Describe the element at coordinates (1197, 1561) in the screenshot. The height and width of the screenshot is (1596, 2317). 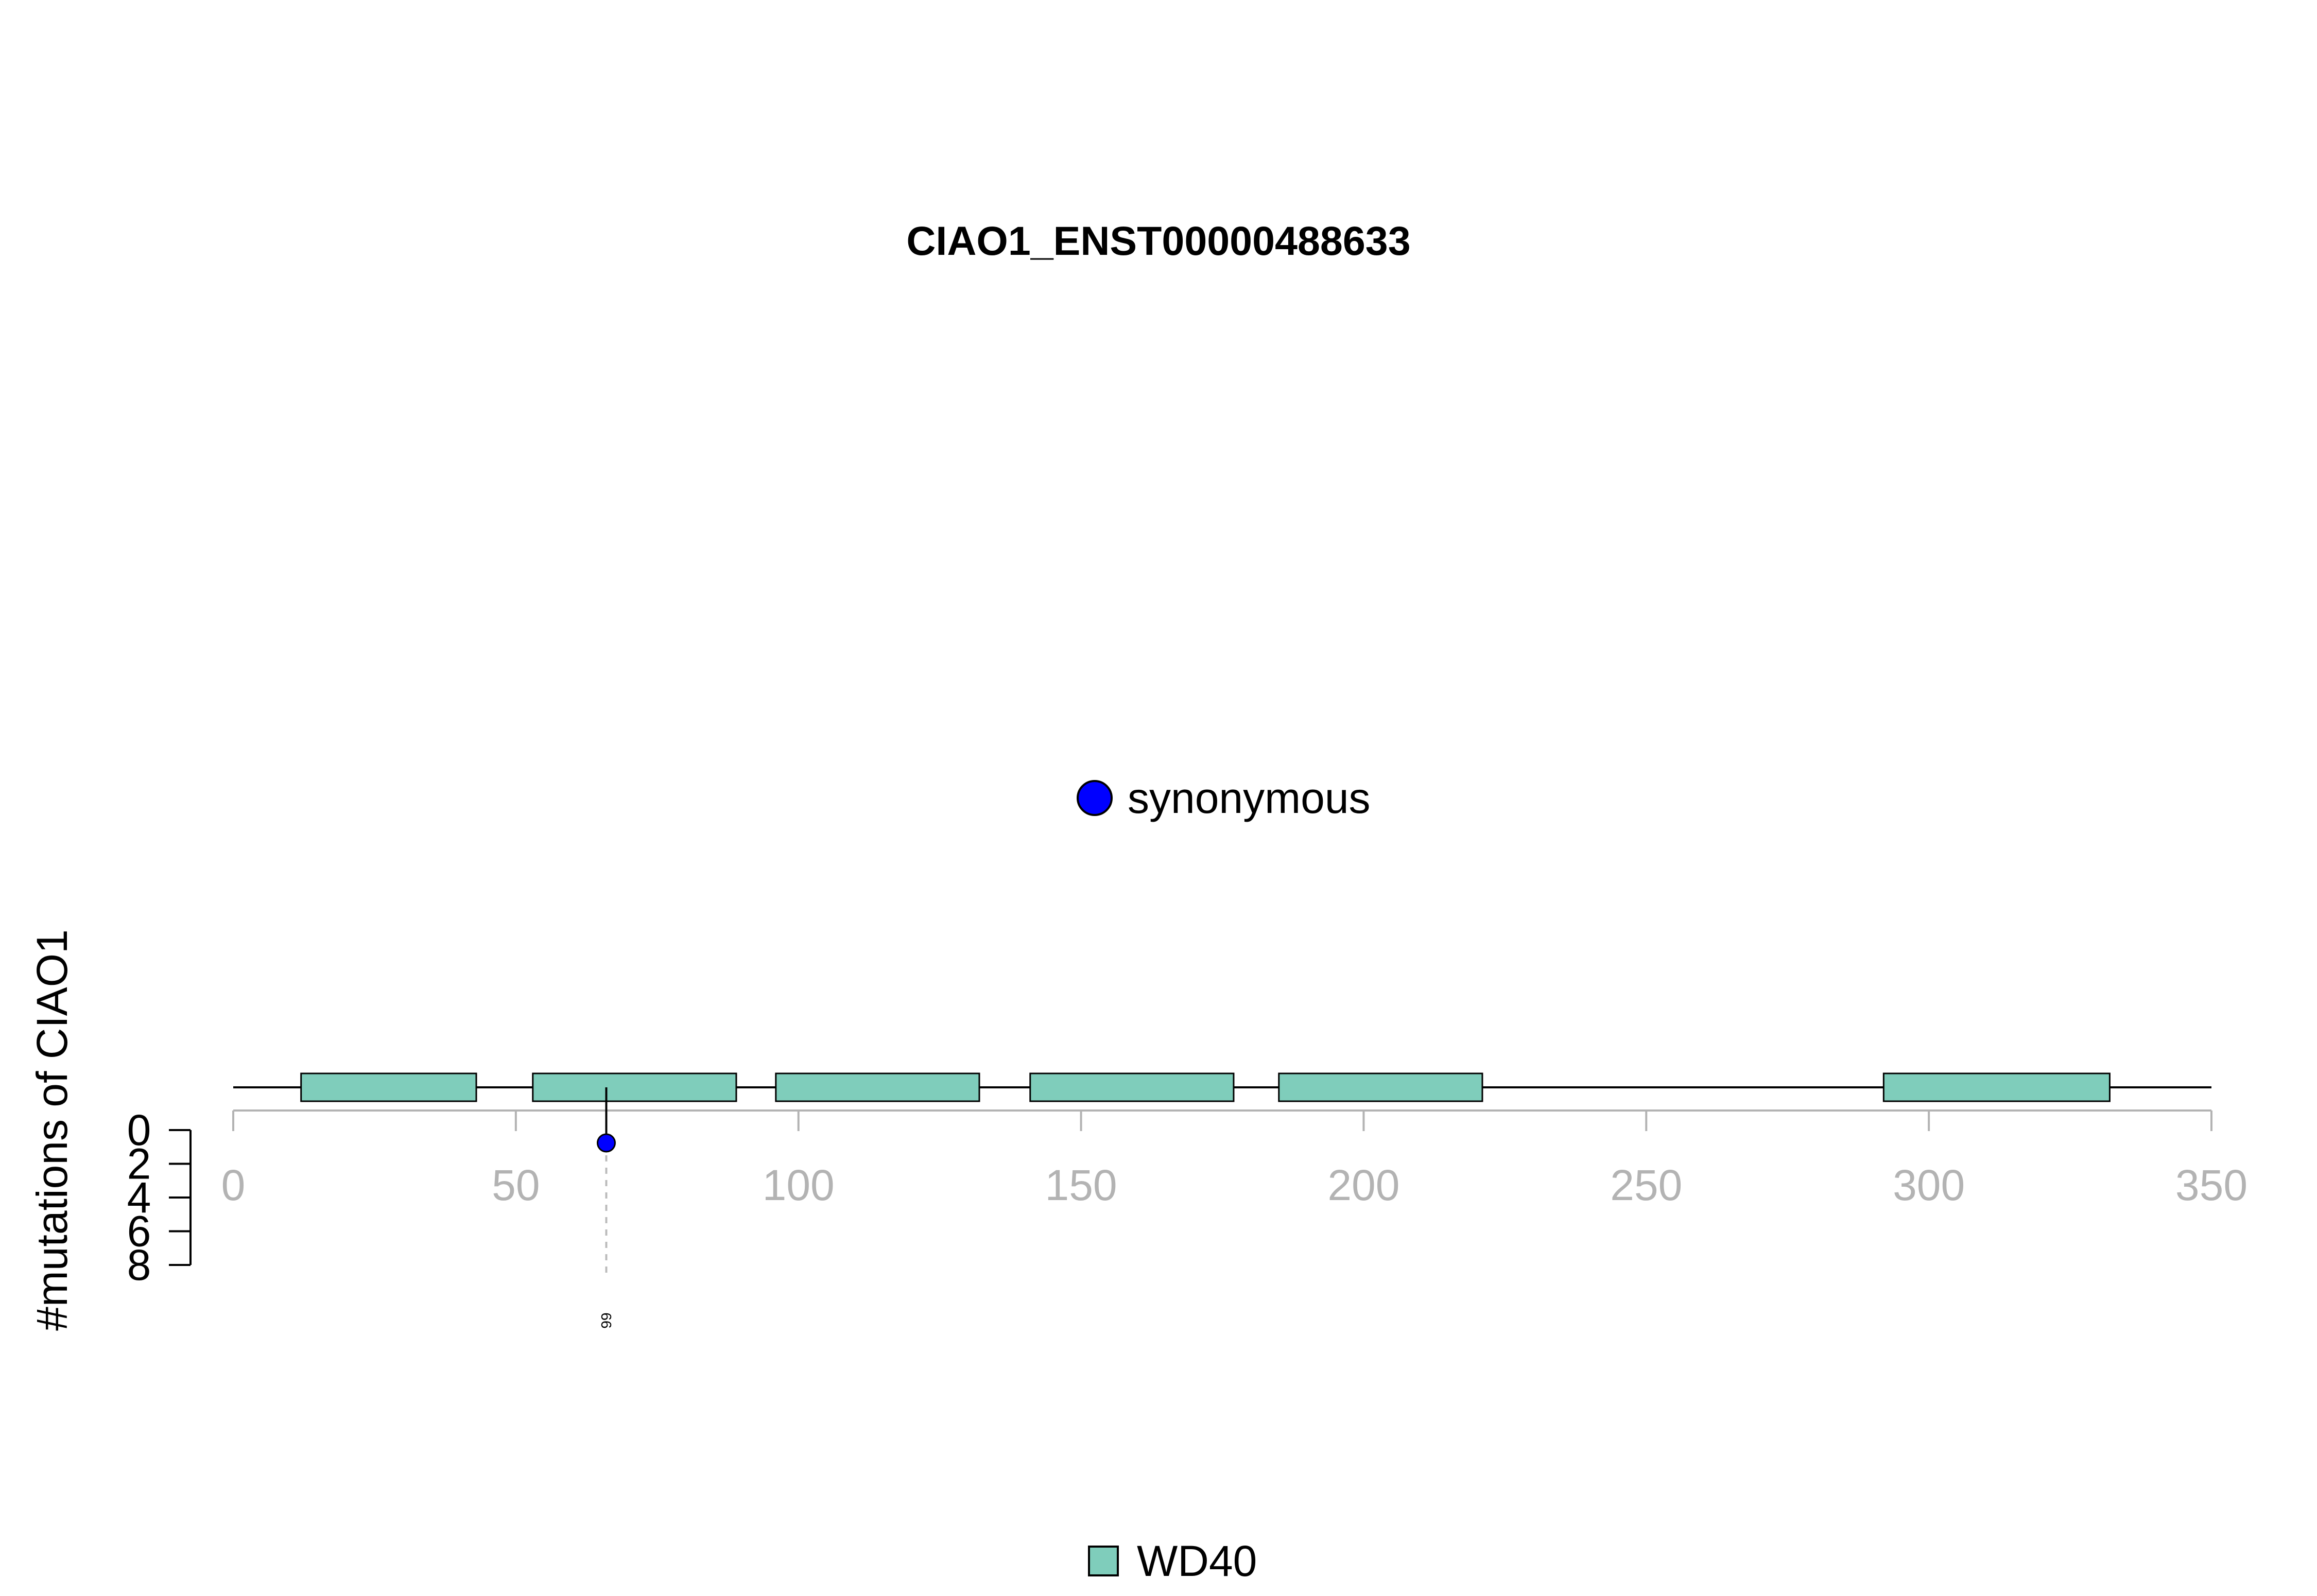
I see `legend-wd40-label: WD40` at that location.